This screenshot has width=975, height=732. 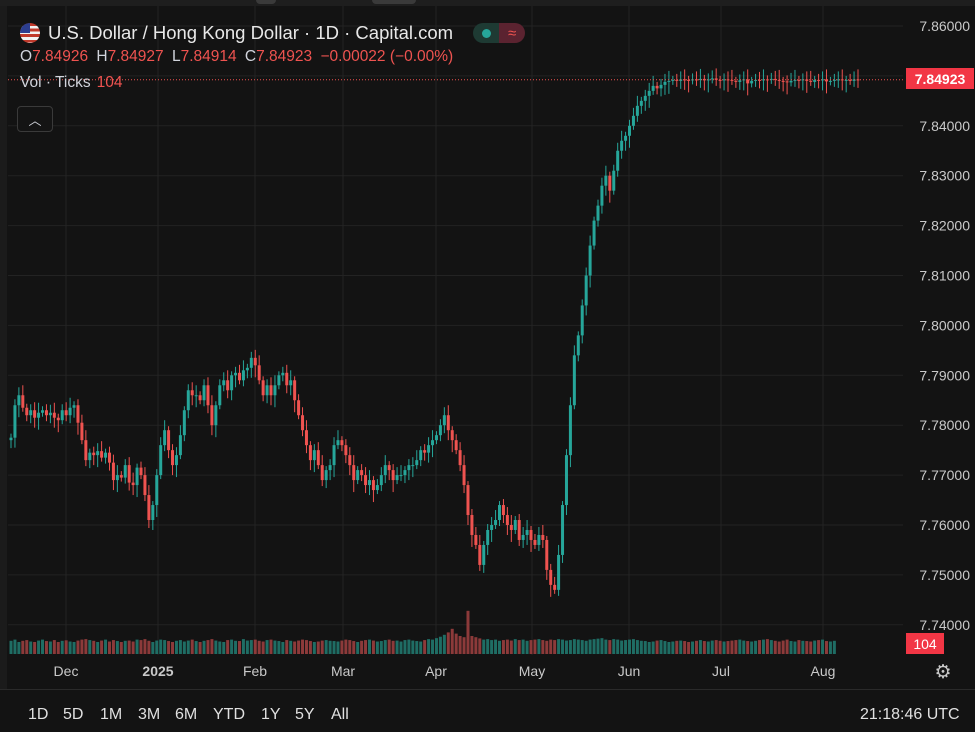 I want to click on us-flag-icon, so click(x=30, y=33).